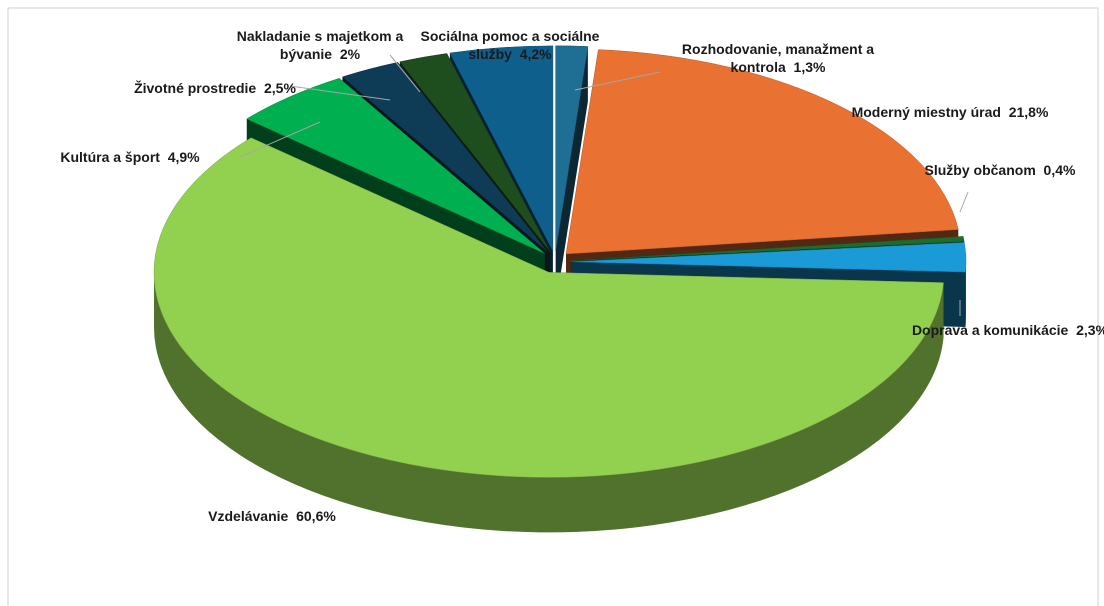  What do you see at coordinates (183, 157) in the screenshot?
I see `value-label: 4,9%` at bounding box center [183, 157].